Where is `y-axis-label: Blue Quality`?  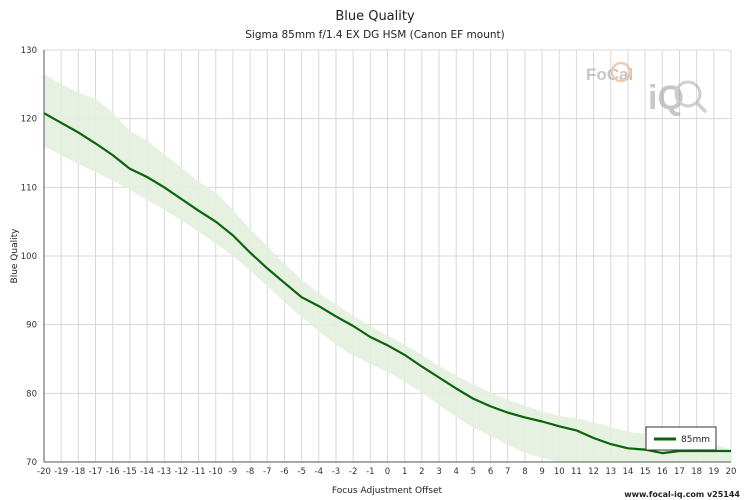
y-axis-label: Blue Quality is located at coordinates (15, 256).